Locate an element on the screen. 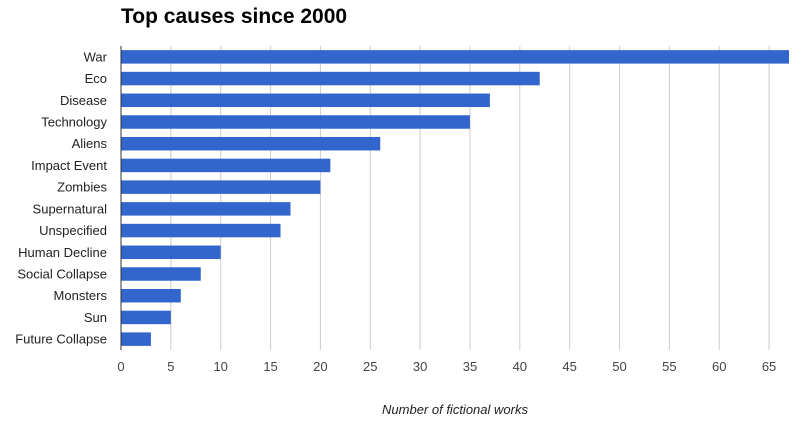 The image size is (800, 425). bar-eco is located at coordinates (330, 78).